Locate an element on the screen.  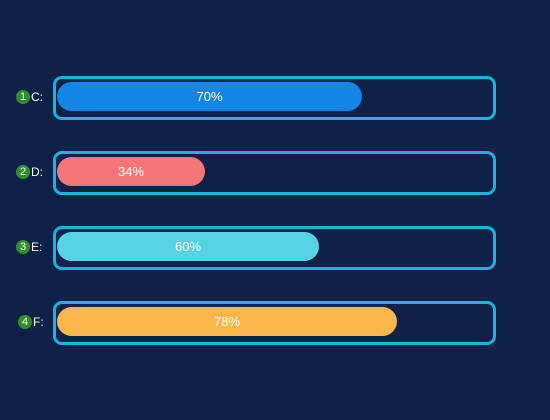
usage-track: 70% is located at coordinates (274, 98).